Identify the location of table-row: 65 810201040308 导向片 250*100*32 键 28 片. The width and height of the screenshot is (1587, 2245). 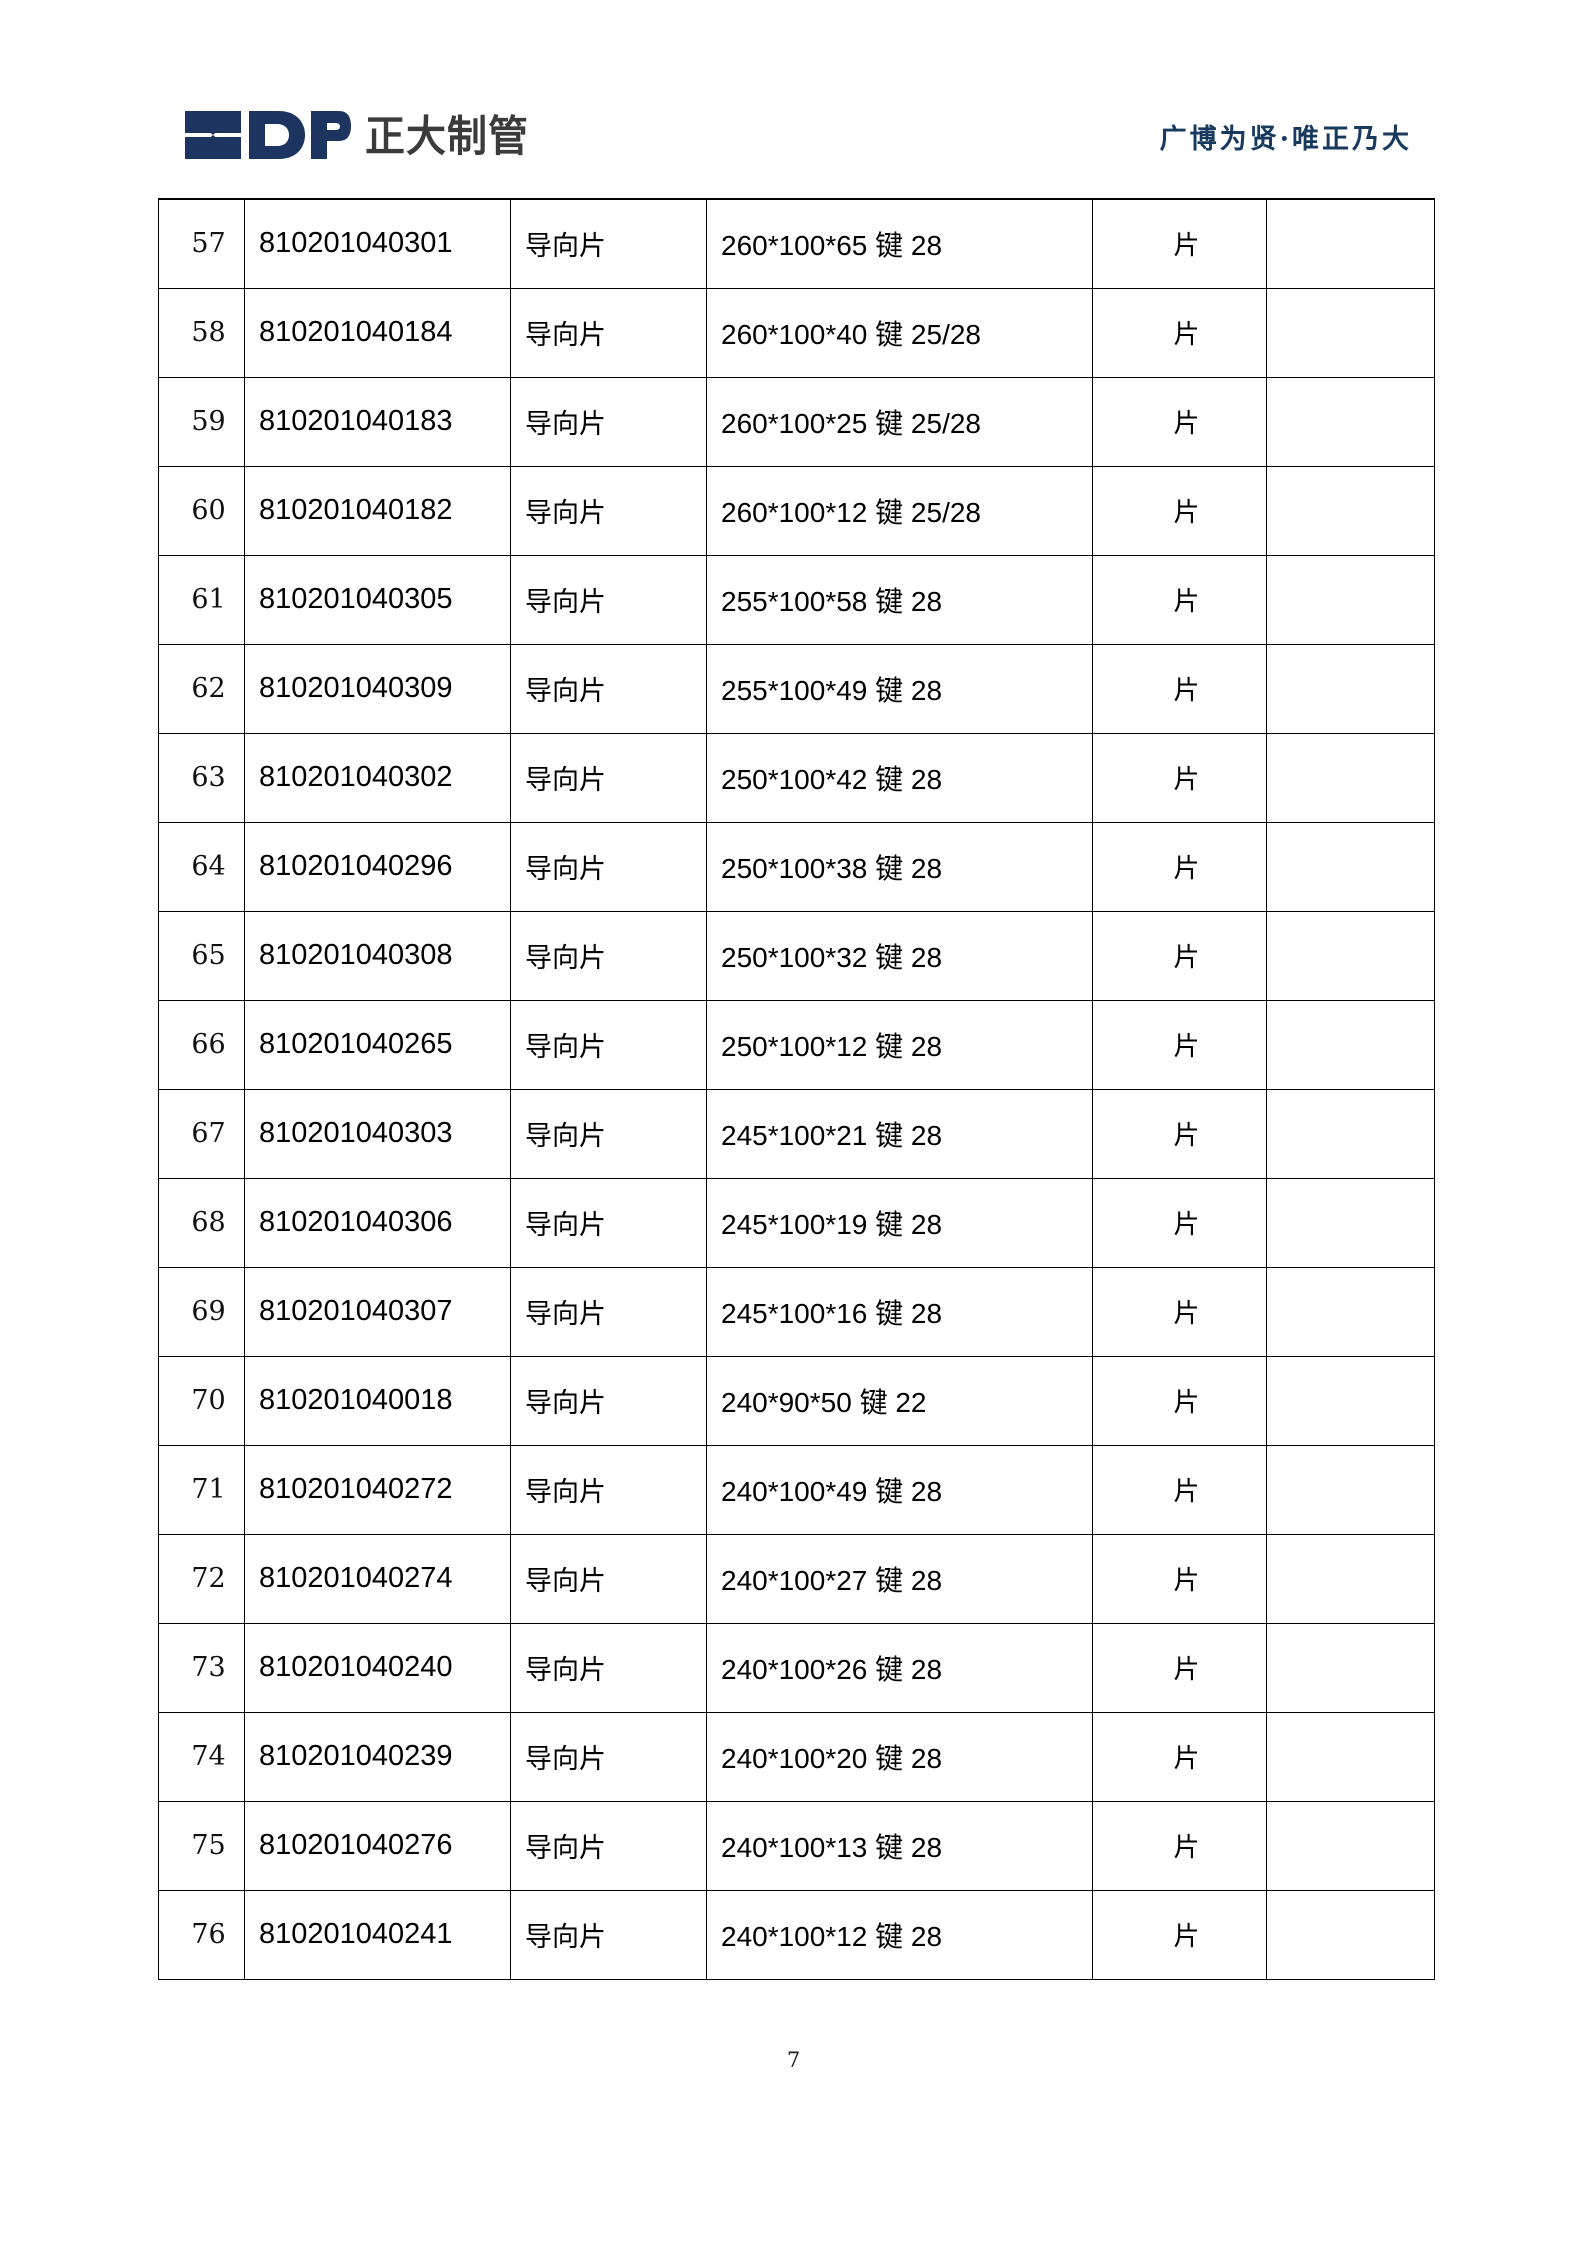
(796, 955).